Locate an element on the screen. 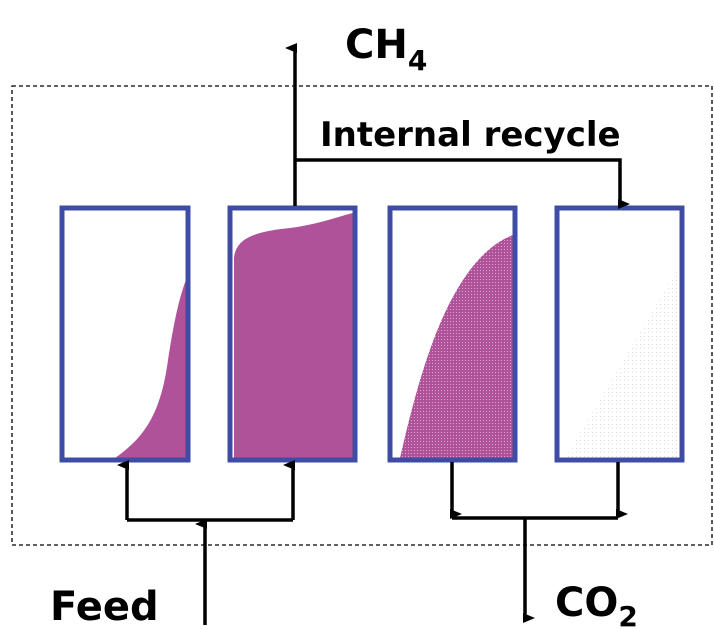  methane-main: CH is located at coordinates (376, 45).